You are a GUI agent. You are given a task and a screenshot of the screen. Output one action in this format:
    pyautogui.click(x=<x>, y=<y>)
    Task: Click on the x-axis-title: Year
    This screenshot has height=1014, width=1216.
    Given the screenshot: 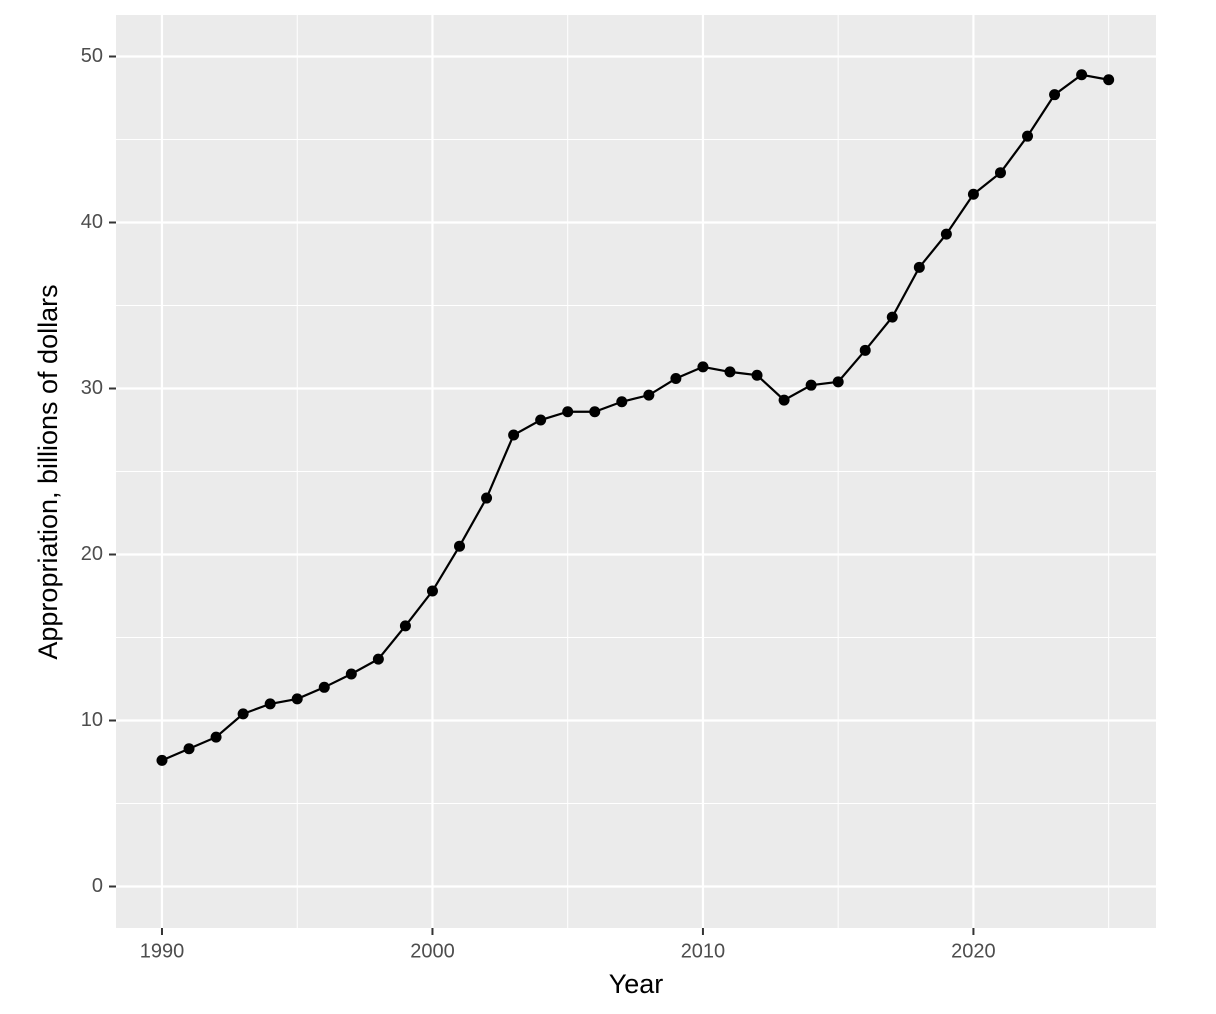 What is the action you would take?
    pyautogui.click(x=636, y=984)
    